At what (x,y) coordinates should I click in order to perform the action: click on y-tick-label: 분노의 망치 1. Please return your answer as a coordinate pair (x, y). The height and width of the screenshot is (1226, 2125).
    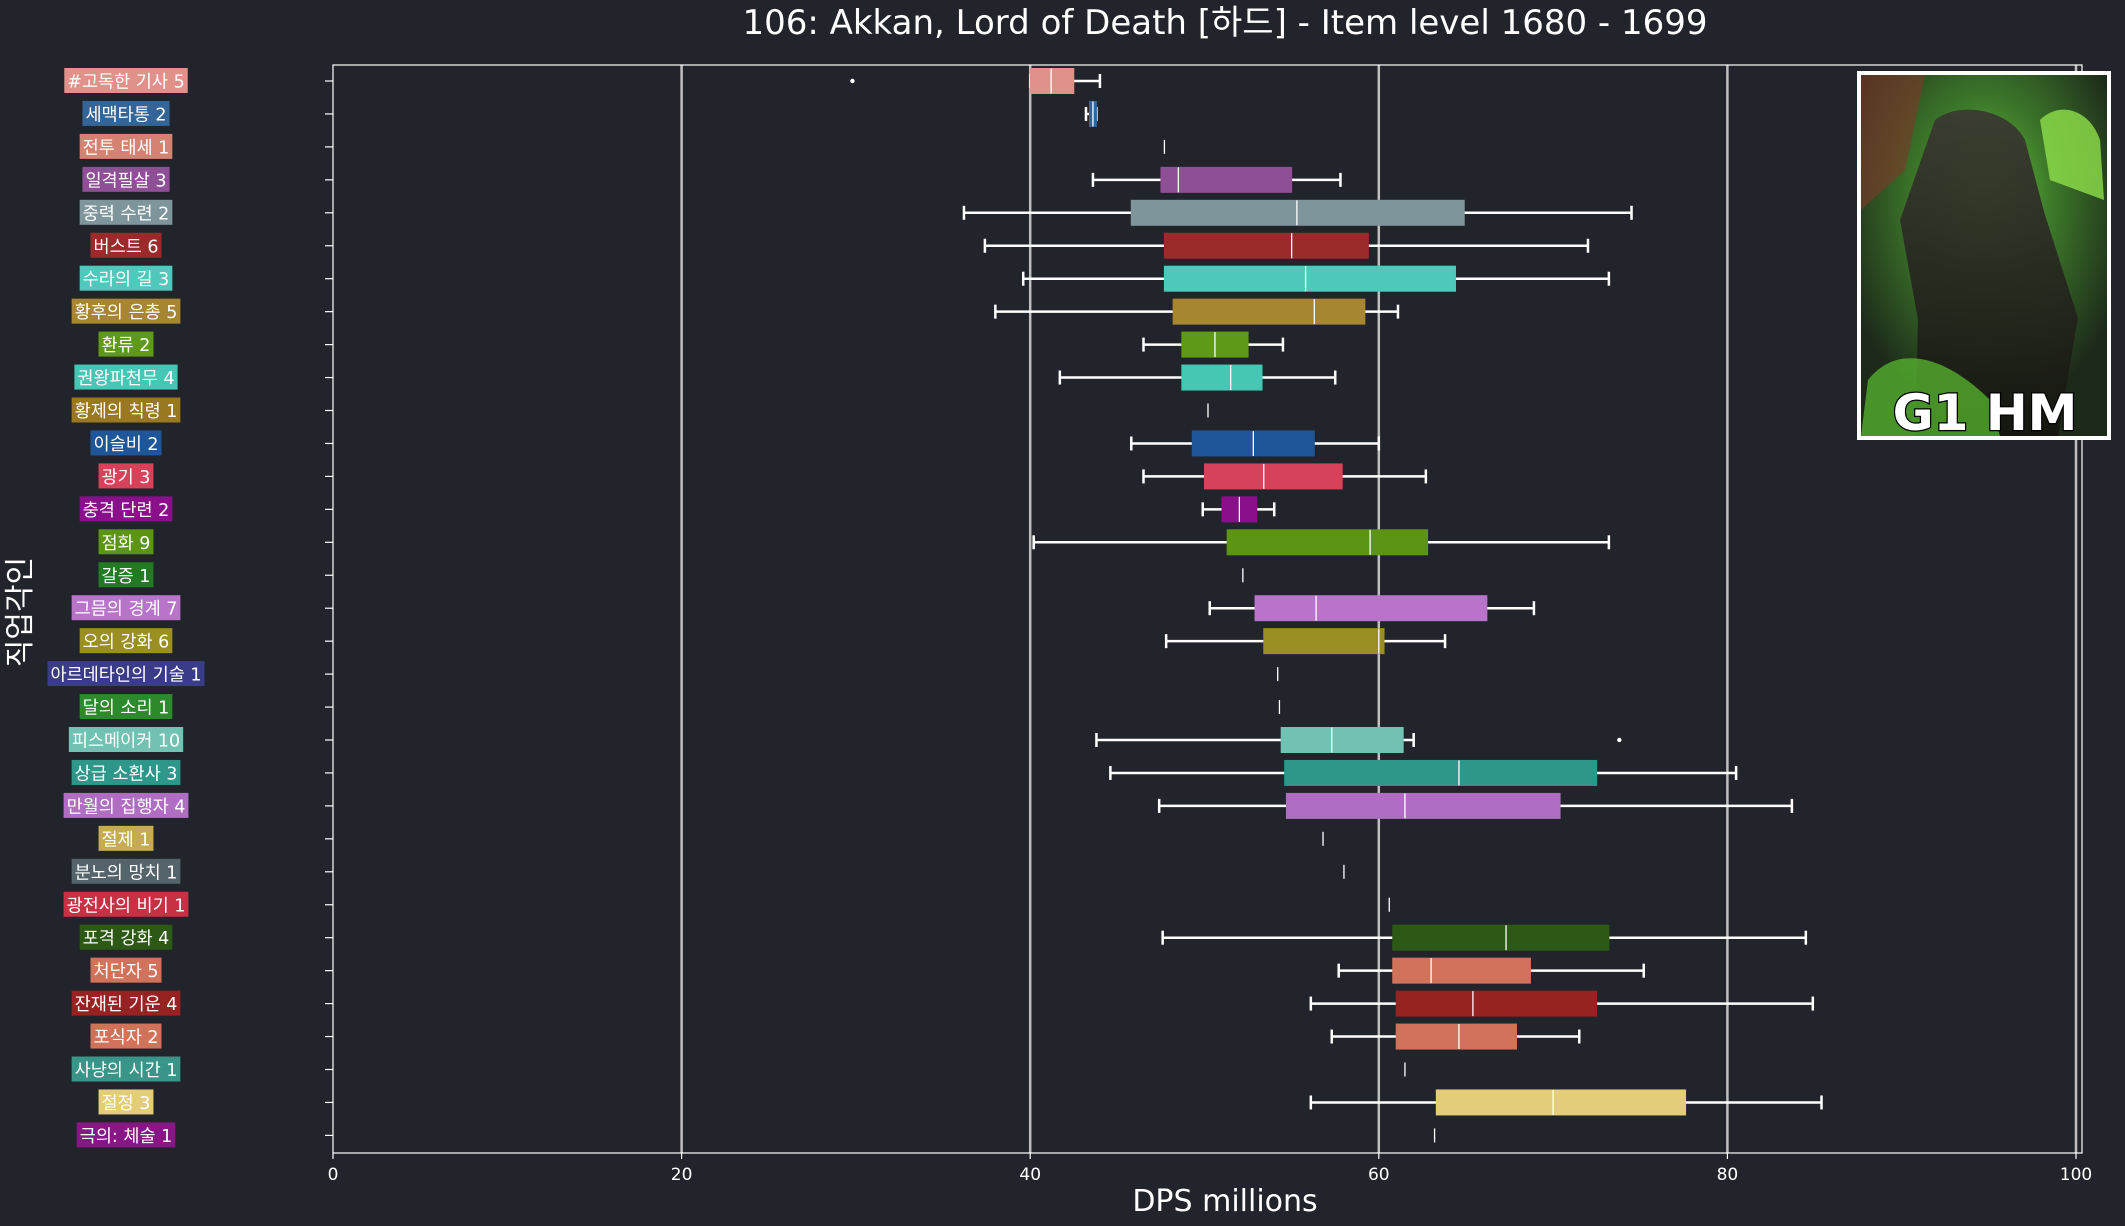
    Looking at the image, I should click on (126, 871).